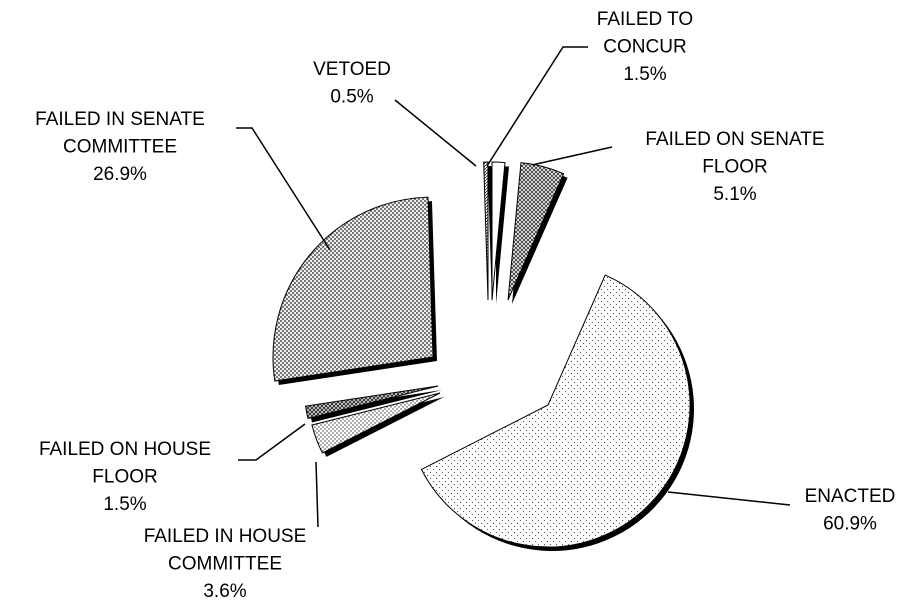 The height and width of the screenshot is (610, 914). I want to click on slice-label: FAILED IN SENATE COMMITTEE, so click(120, 133).